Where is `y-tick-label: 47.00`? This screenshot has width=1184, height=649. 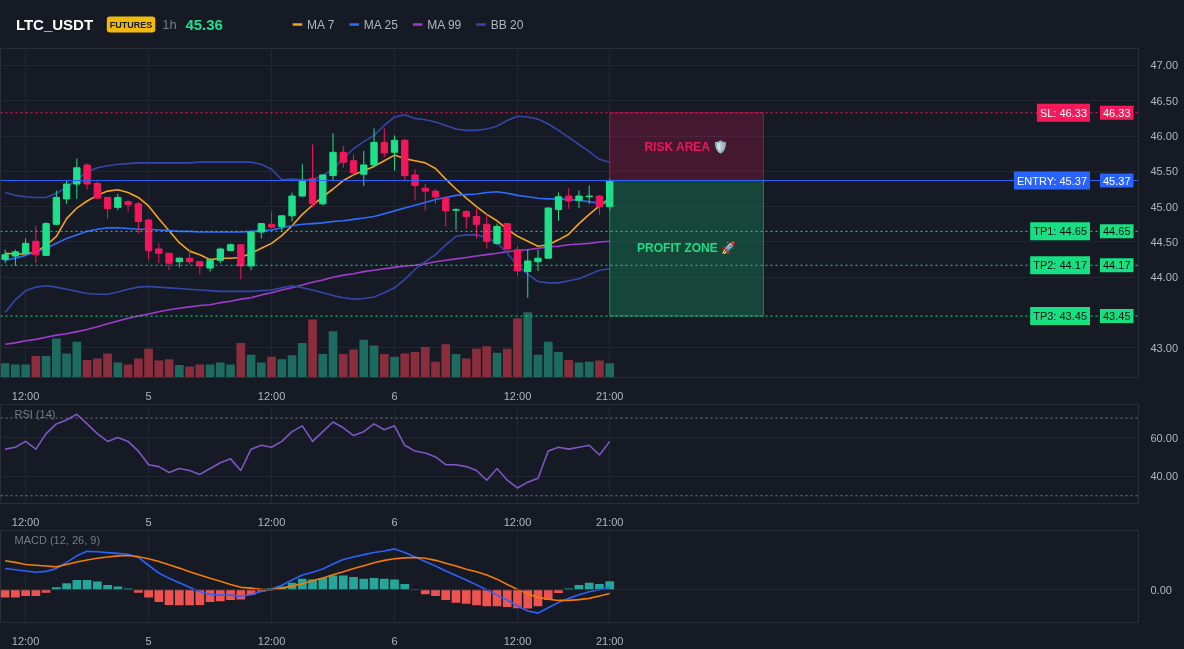
y-tick-label: 47.00 is located at coordinates (1164, 65).